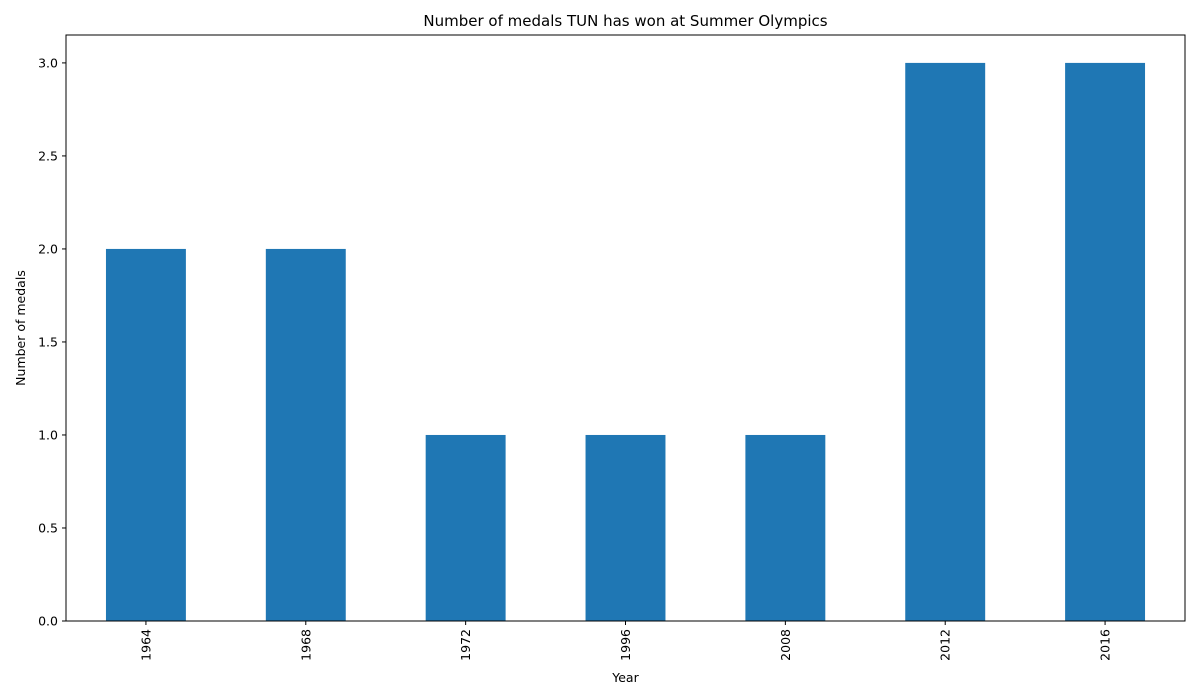 The height and width of the screenshot is (700, 1200). Describe the element at coordinates (945, 341) in the screenshot. I see `bar-2012` at that location.